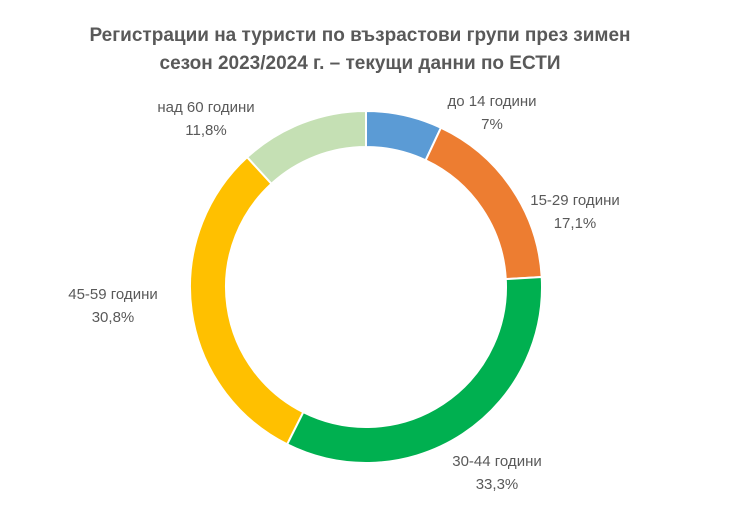 The image size is (740, 507). I want to click on donut-slice, so click(306, 147).